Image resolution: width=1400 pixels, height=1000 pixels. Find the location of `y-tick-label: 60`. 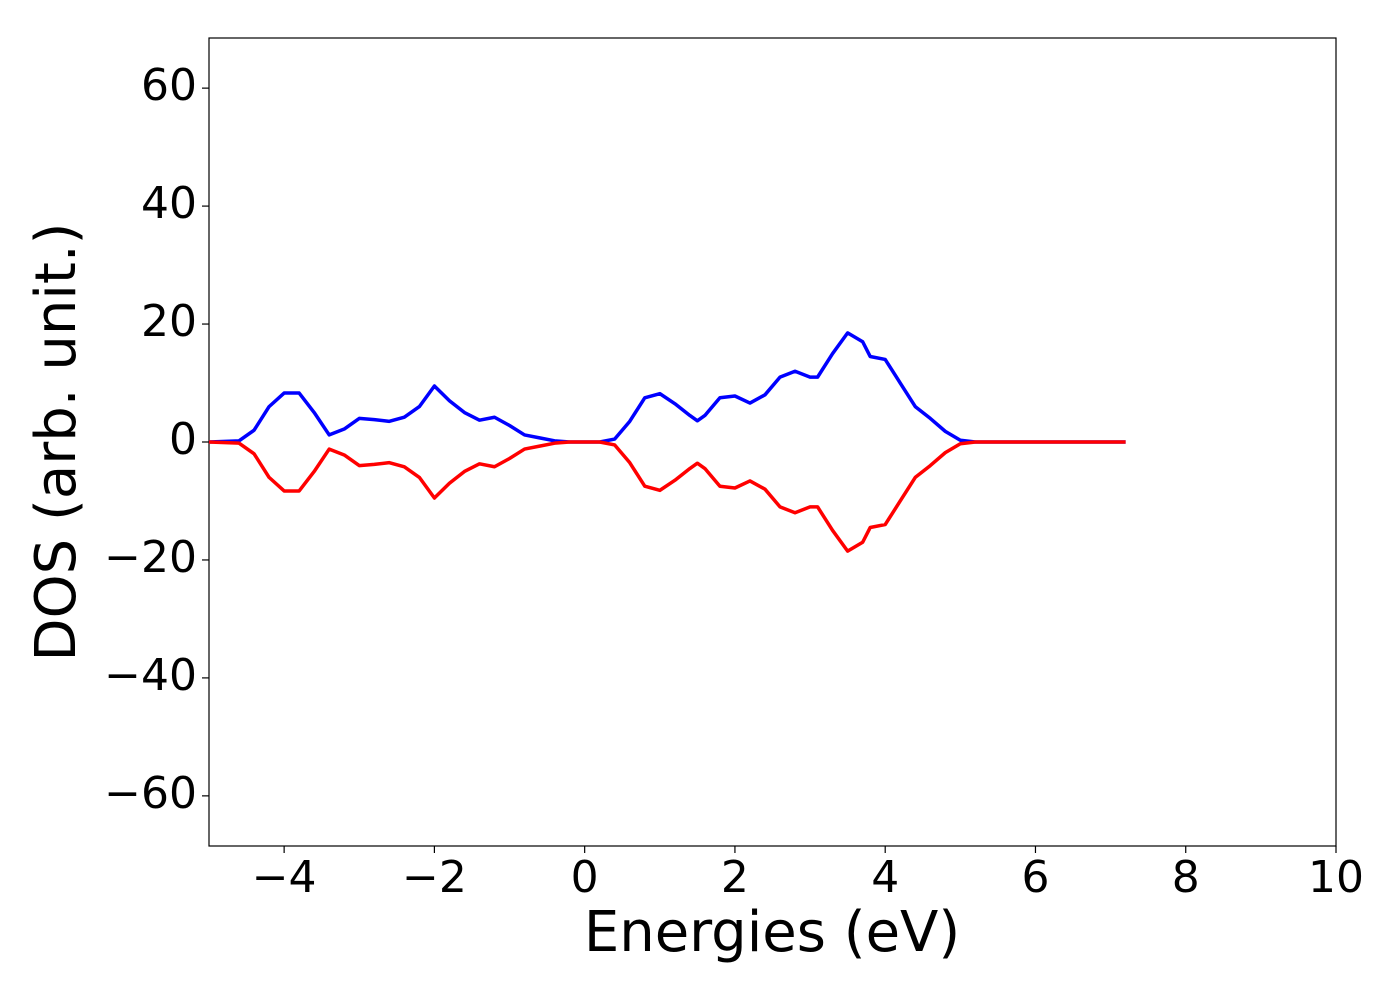

y-tick-label: 60 is located at coordinates (169, 85).